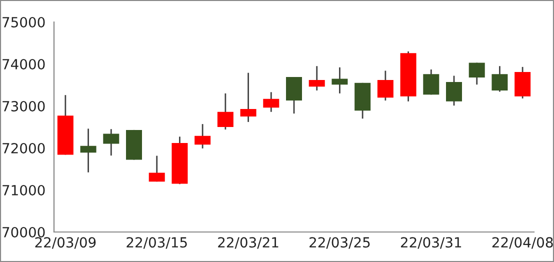 This screenshot has height=262, width=554. What do you see at coordinates (248, 243) in the screenshot?
I see `x-tick-label: 22/03/21` at bounding box center [248, 243].